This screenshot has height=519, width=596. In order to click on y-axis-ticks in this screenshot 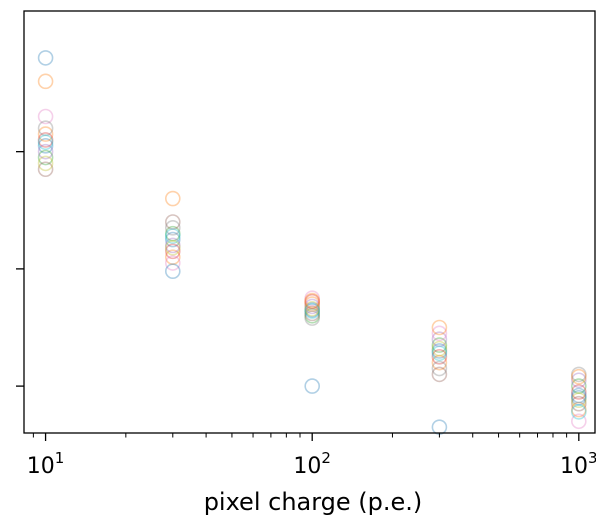, I will do `click(20, 269)`.